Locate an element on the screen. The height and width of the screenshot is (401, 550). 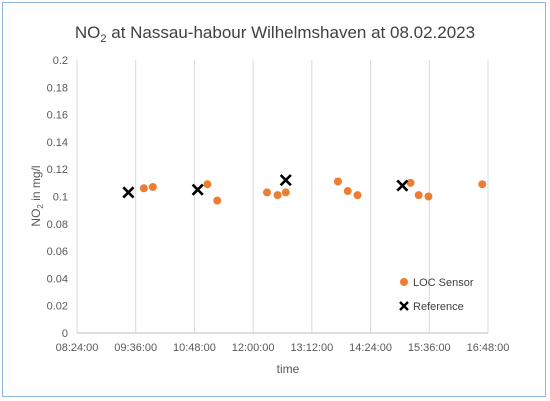
y-tick-label: 0.1 is located at coordinates (60, 198).